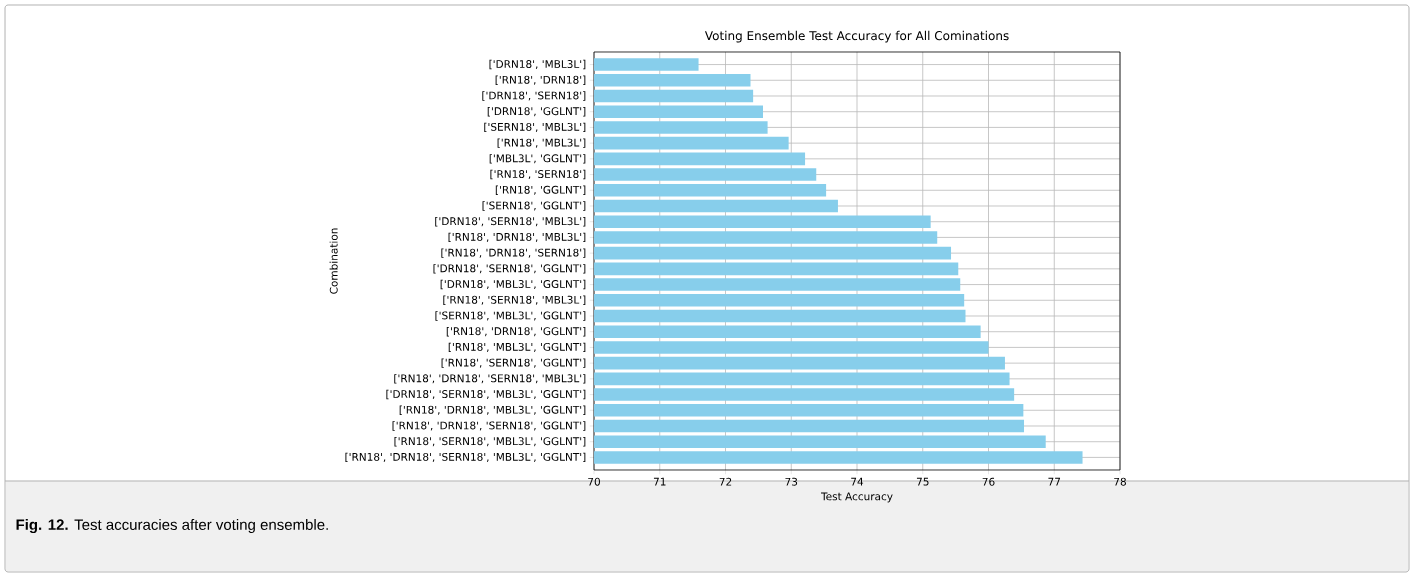 The height and width of the screenshot is (577, 1414). I want to click on y-tick-label: ['DRN18', 'MBL3L'], so click(537, 64).